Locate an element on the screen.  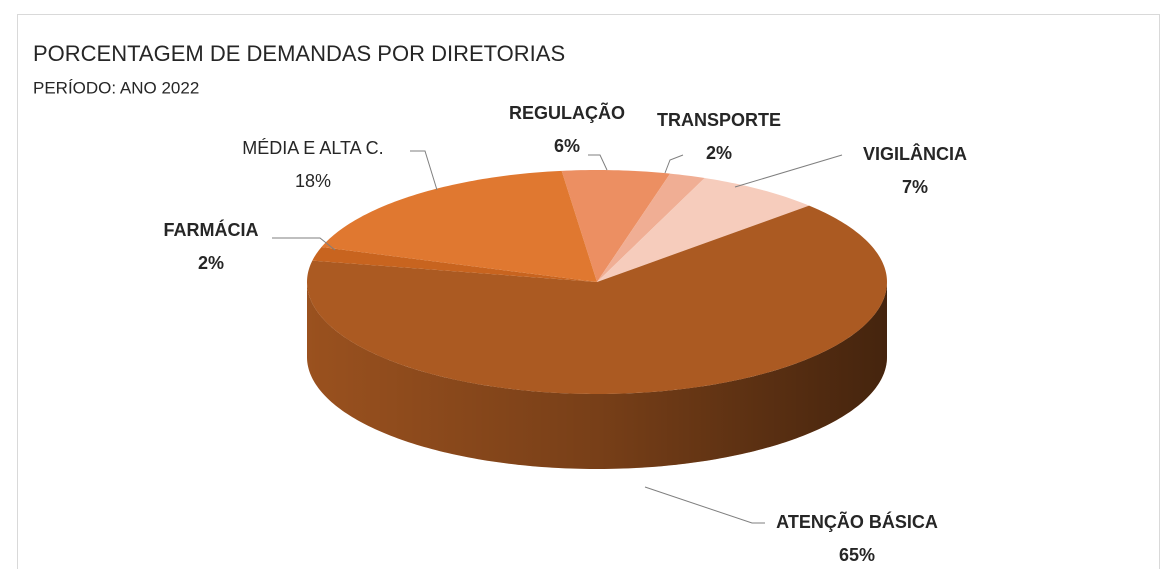
category-label: TRANSPORTE is located at coordinates (719, 120).